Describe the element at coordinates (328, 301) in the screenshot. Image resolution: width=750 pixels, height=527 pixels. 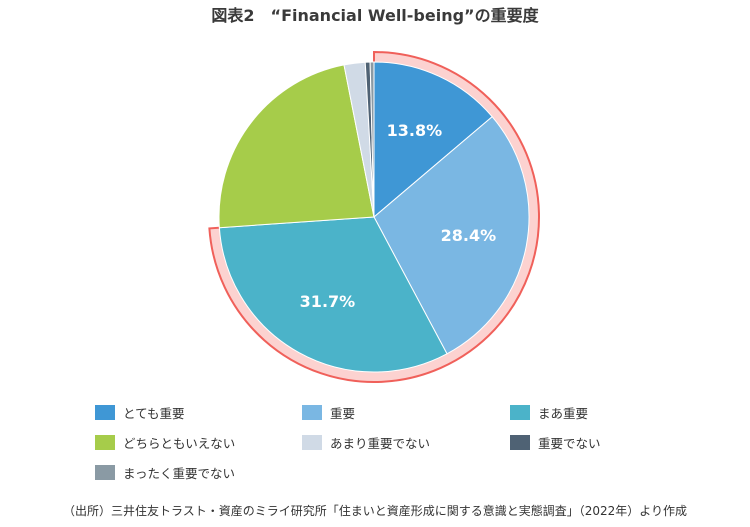
I see `data-label: 31.7%` at that location.